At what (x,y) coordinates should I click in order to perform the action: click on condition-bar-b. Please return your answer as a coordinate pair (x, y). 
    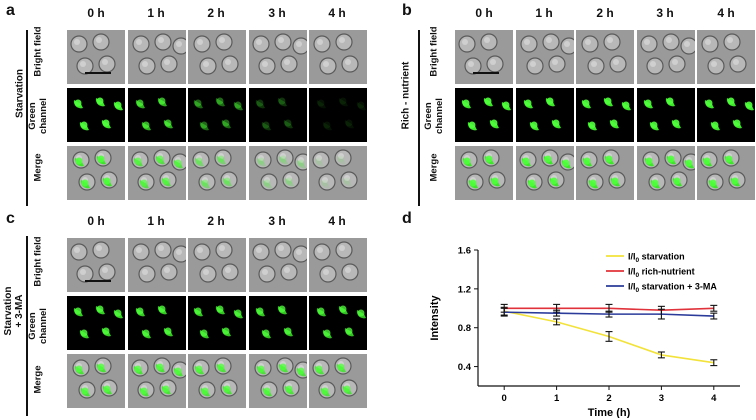
    Looking at the image, I should click on (419, 118).